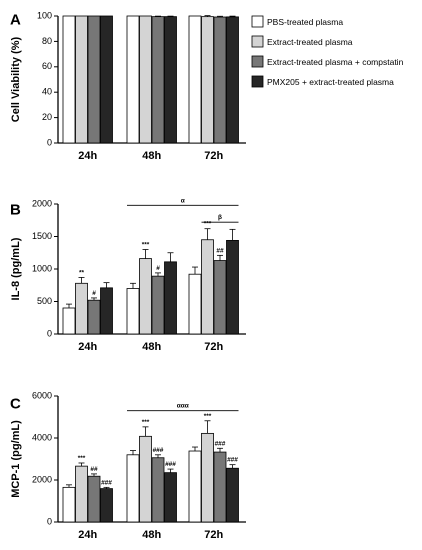  What do you see at coordinates (47, 41) in the screenshot?
I see `y-tick-label: 80` at bounding box center [47, 41].